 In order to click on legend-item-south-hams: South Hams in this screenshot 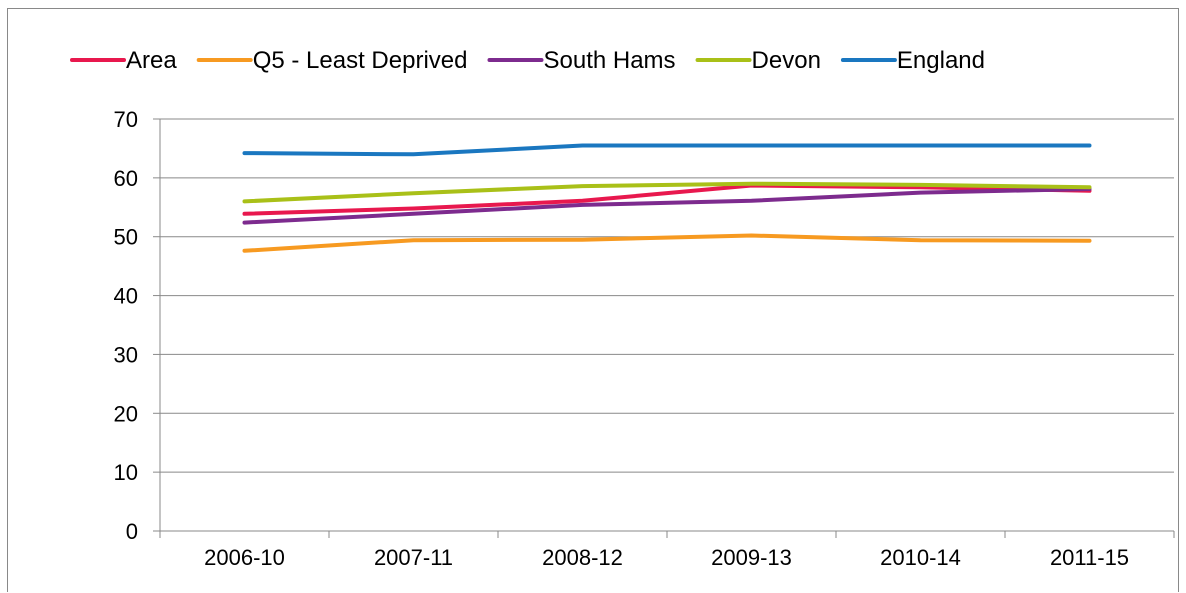, I will do `click(581, 60)`.